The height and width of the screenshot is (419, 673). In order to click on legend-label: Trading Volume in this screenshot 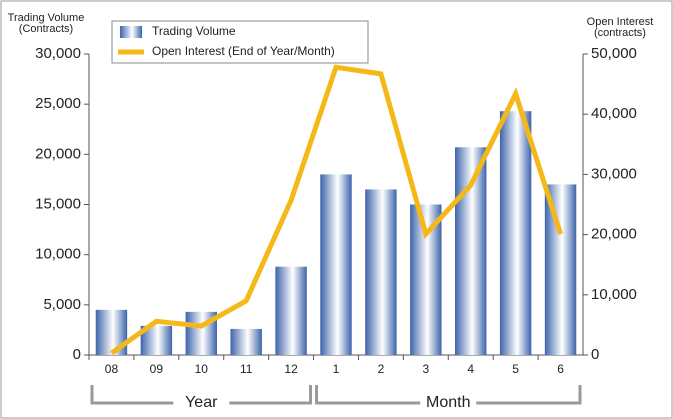, I will do `click(194, 31)`.